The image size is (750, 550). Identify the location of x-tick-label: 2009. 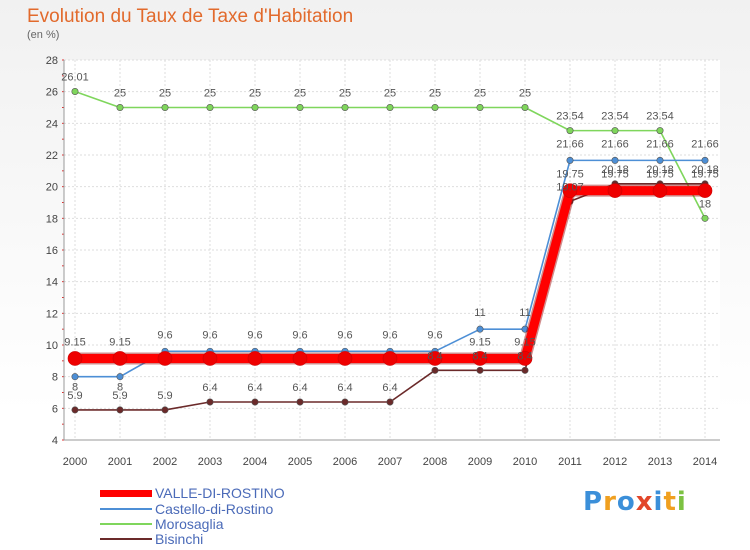
(480, 462).